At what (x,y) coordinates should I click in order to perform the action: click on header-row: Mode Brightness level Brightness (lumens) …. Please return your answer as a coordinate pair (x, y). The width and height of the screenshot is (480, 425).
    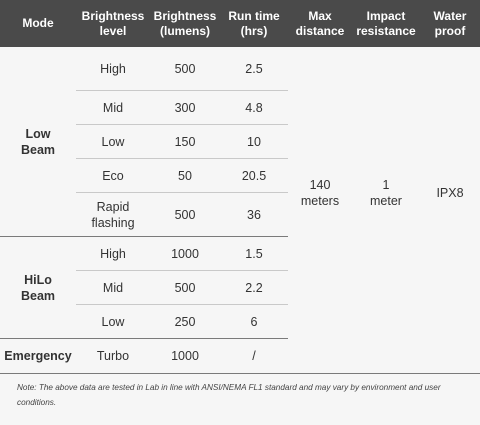
    Looking at the image, I should click on (240, 23).